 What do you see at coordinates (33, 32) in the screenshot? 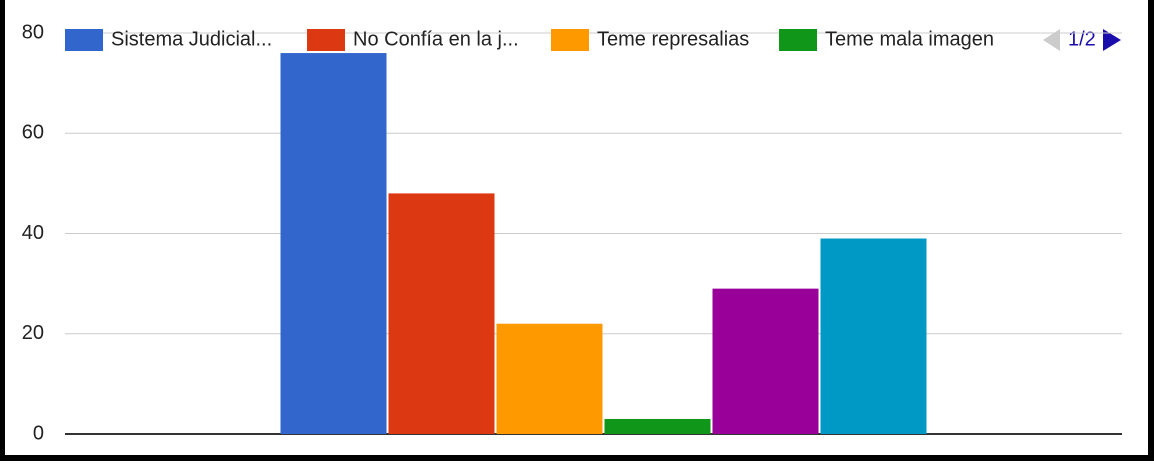
I see `y-tick-label: 80` at bounding box center [33, 32].